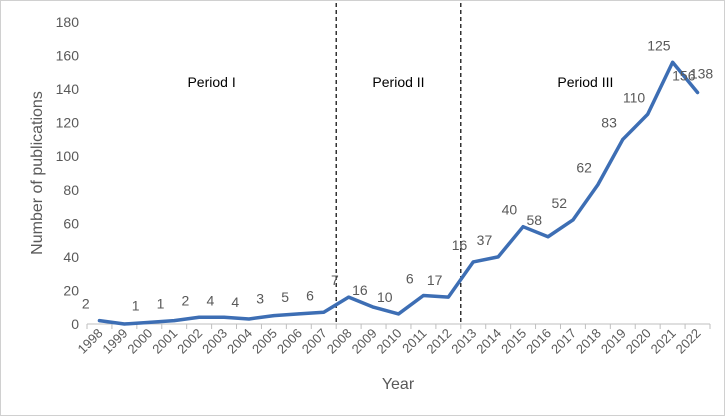 The width and height of the screenshot is (725, 416). I want to click on x-tick-label: 2001, so click(164, 341).